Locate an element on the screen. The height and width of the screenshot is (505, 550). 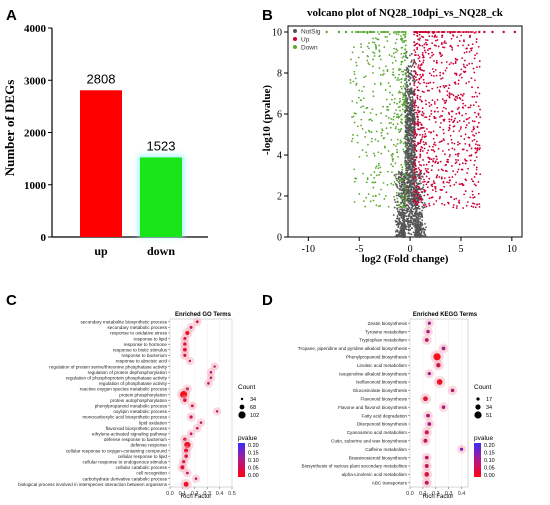
volcano-ytick-label: 4 is located at coordinates (279, 156).